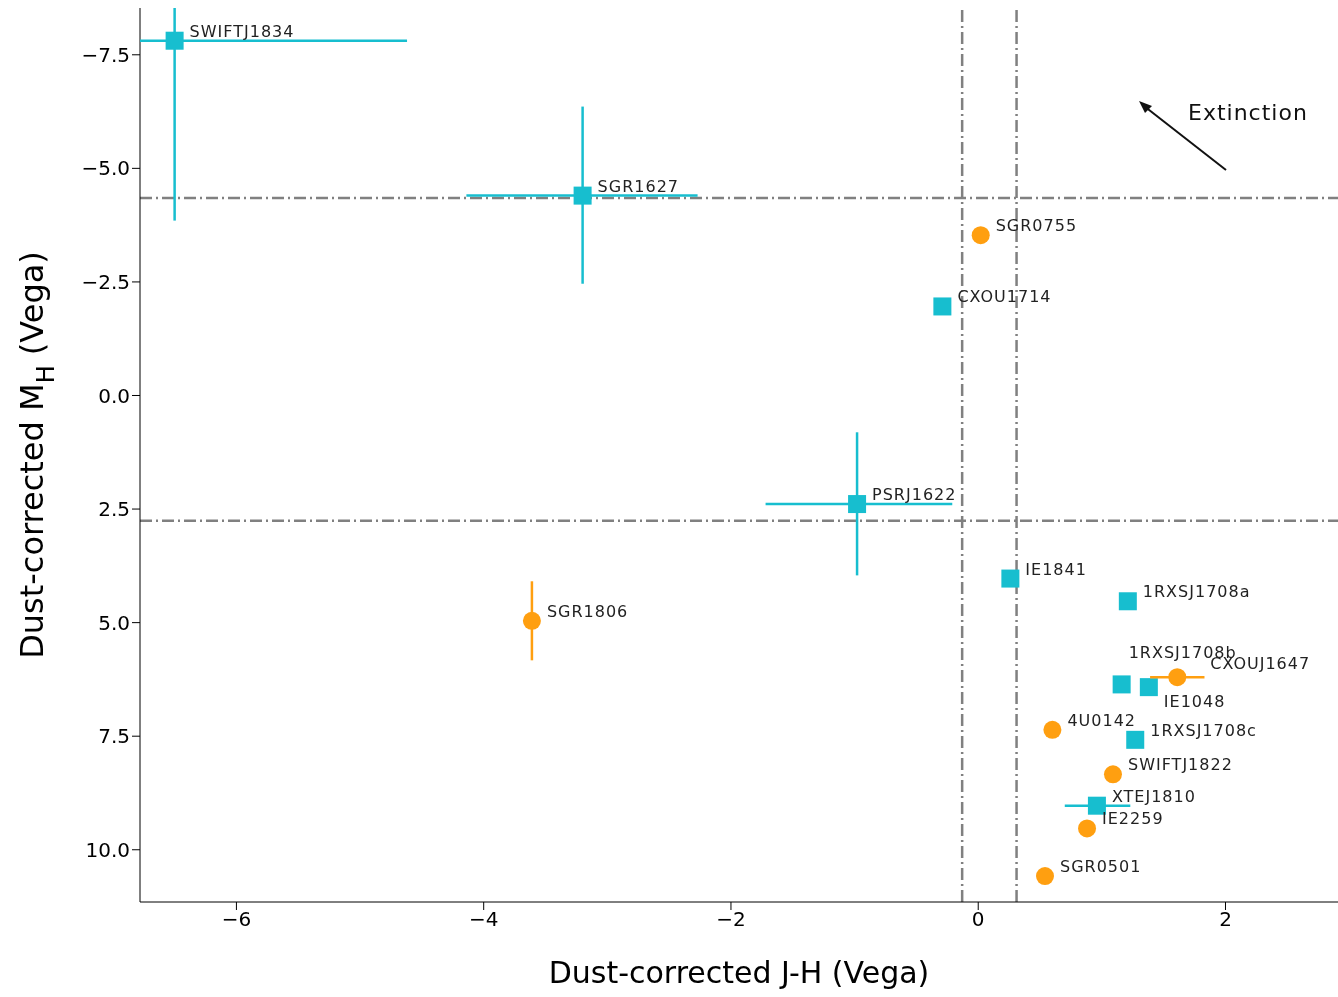  Describe the element at coordinates (914, 495) in the screenshot. I see `annotation: PSRJ1622` at that location.